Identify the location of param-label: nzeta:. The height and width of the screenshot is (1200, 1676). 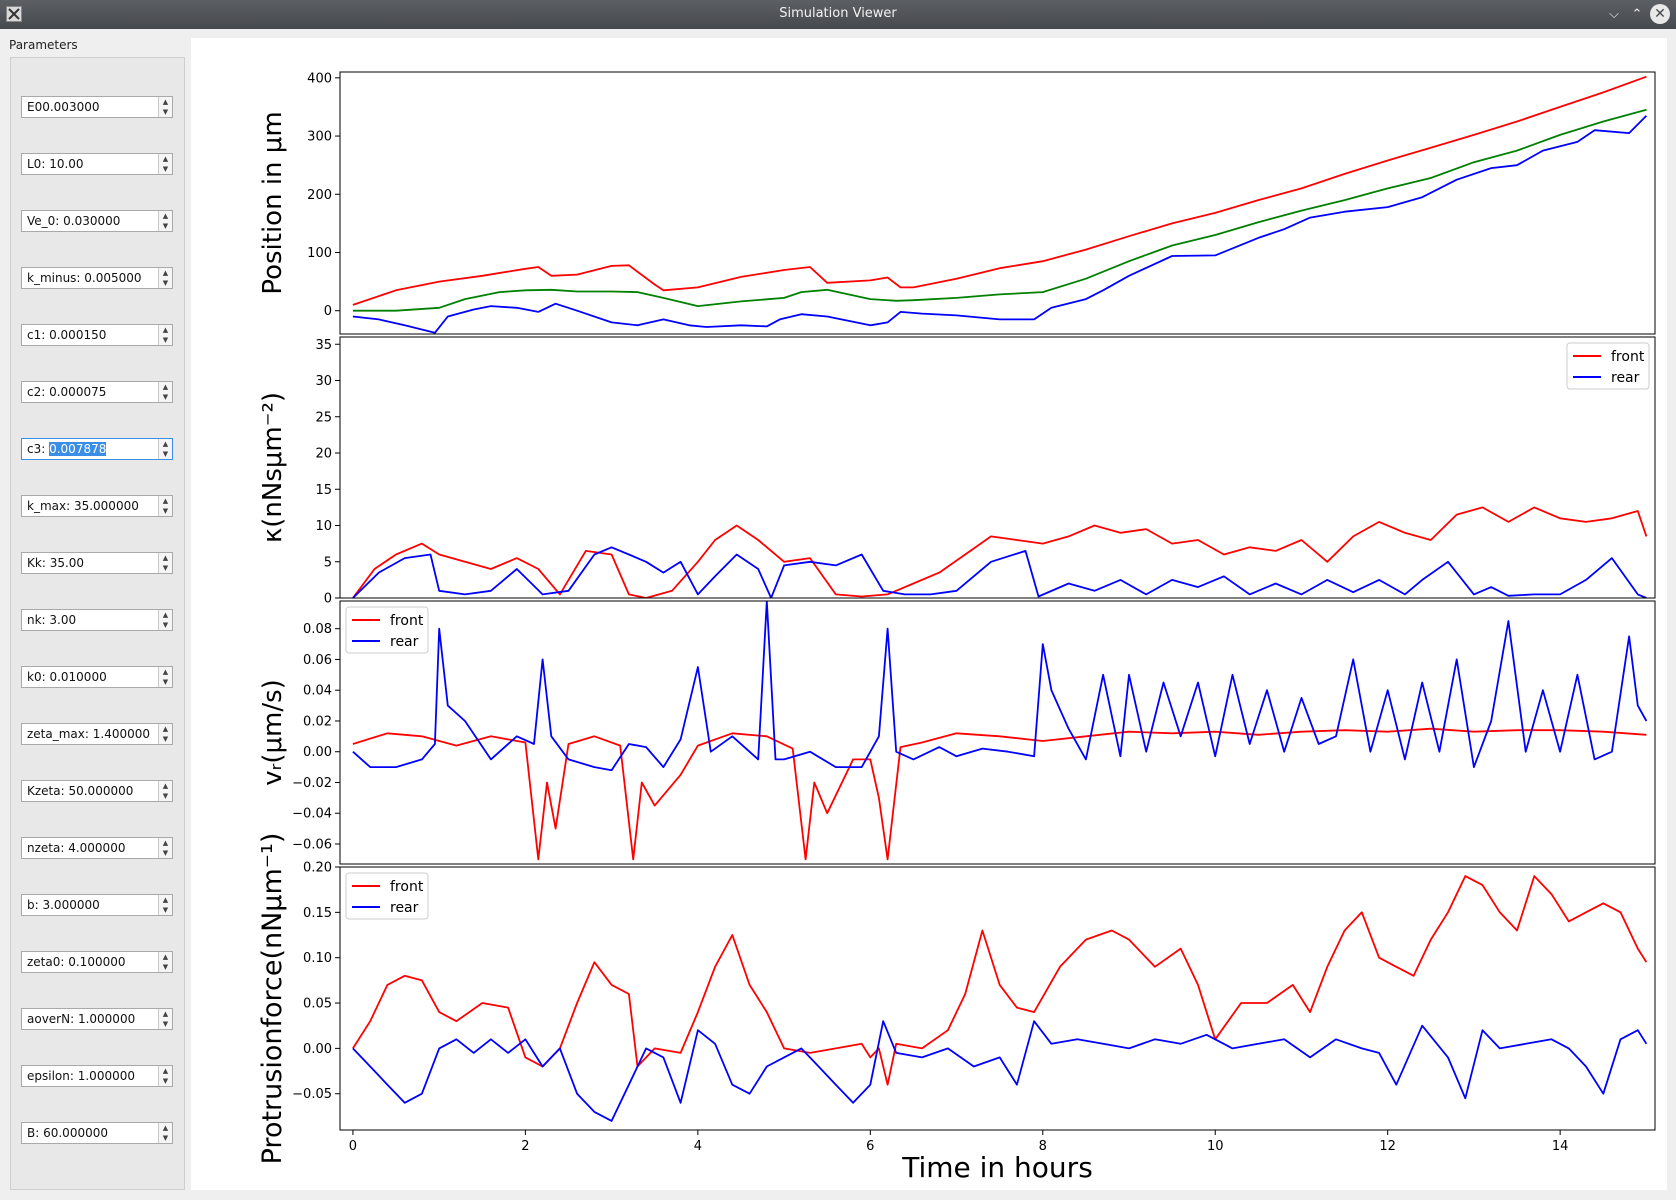
(48, 848).